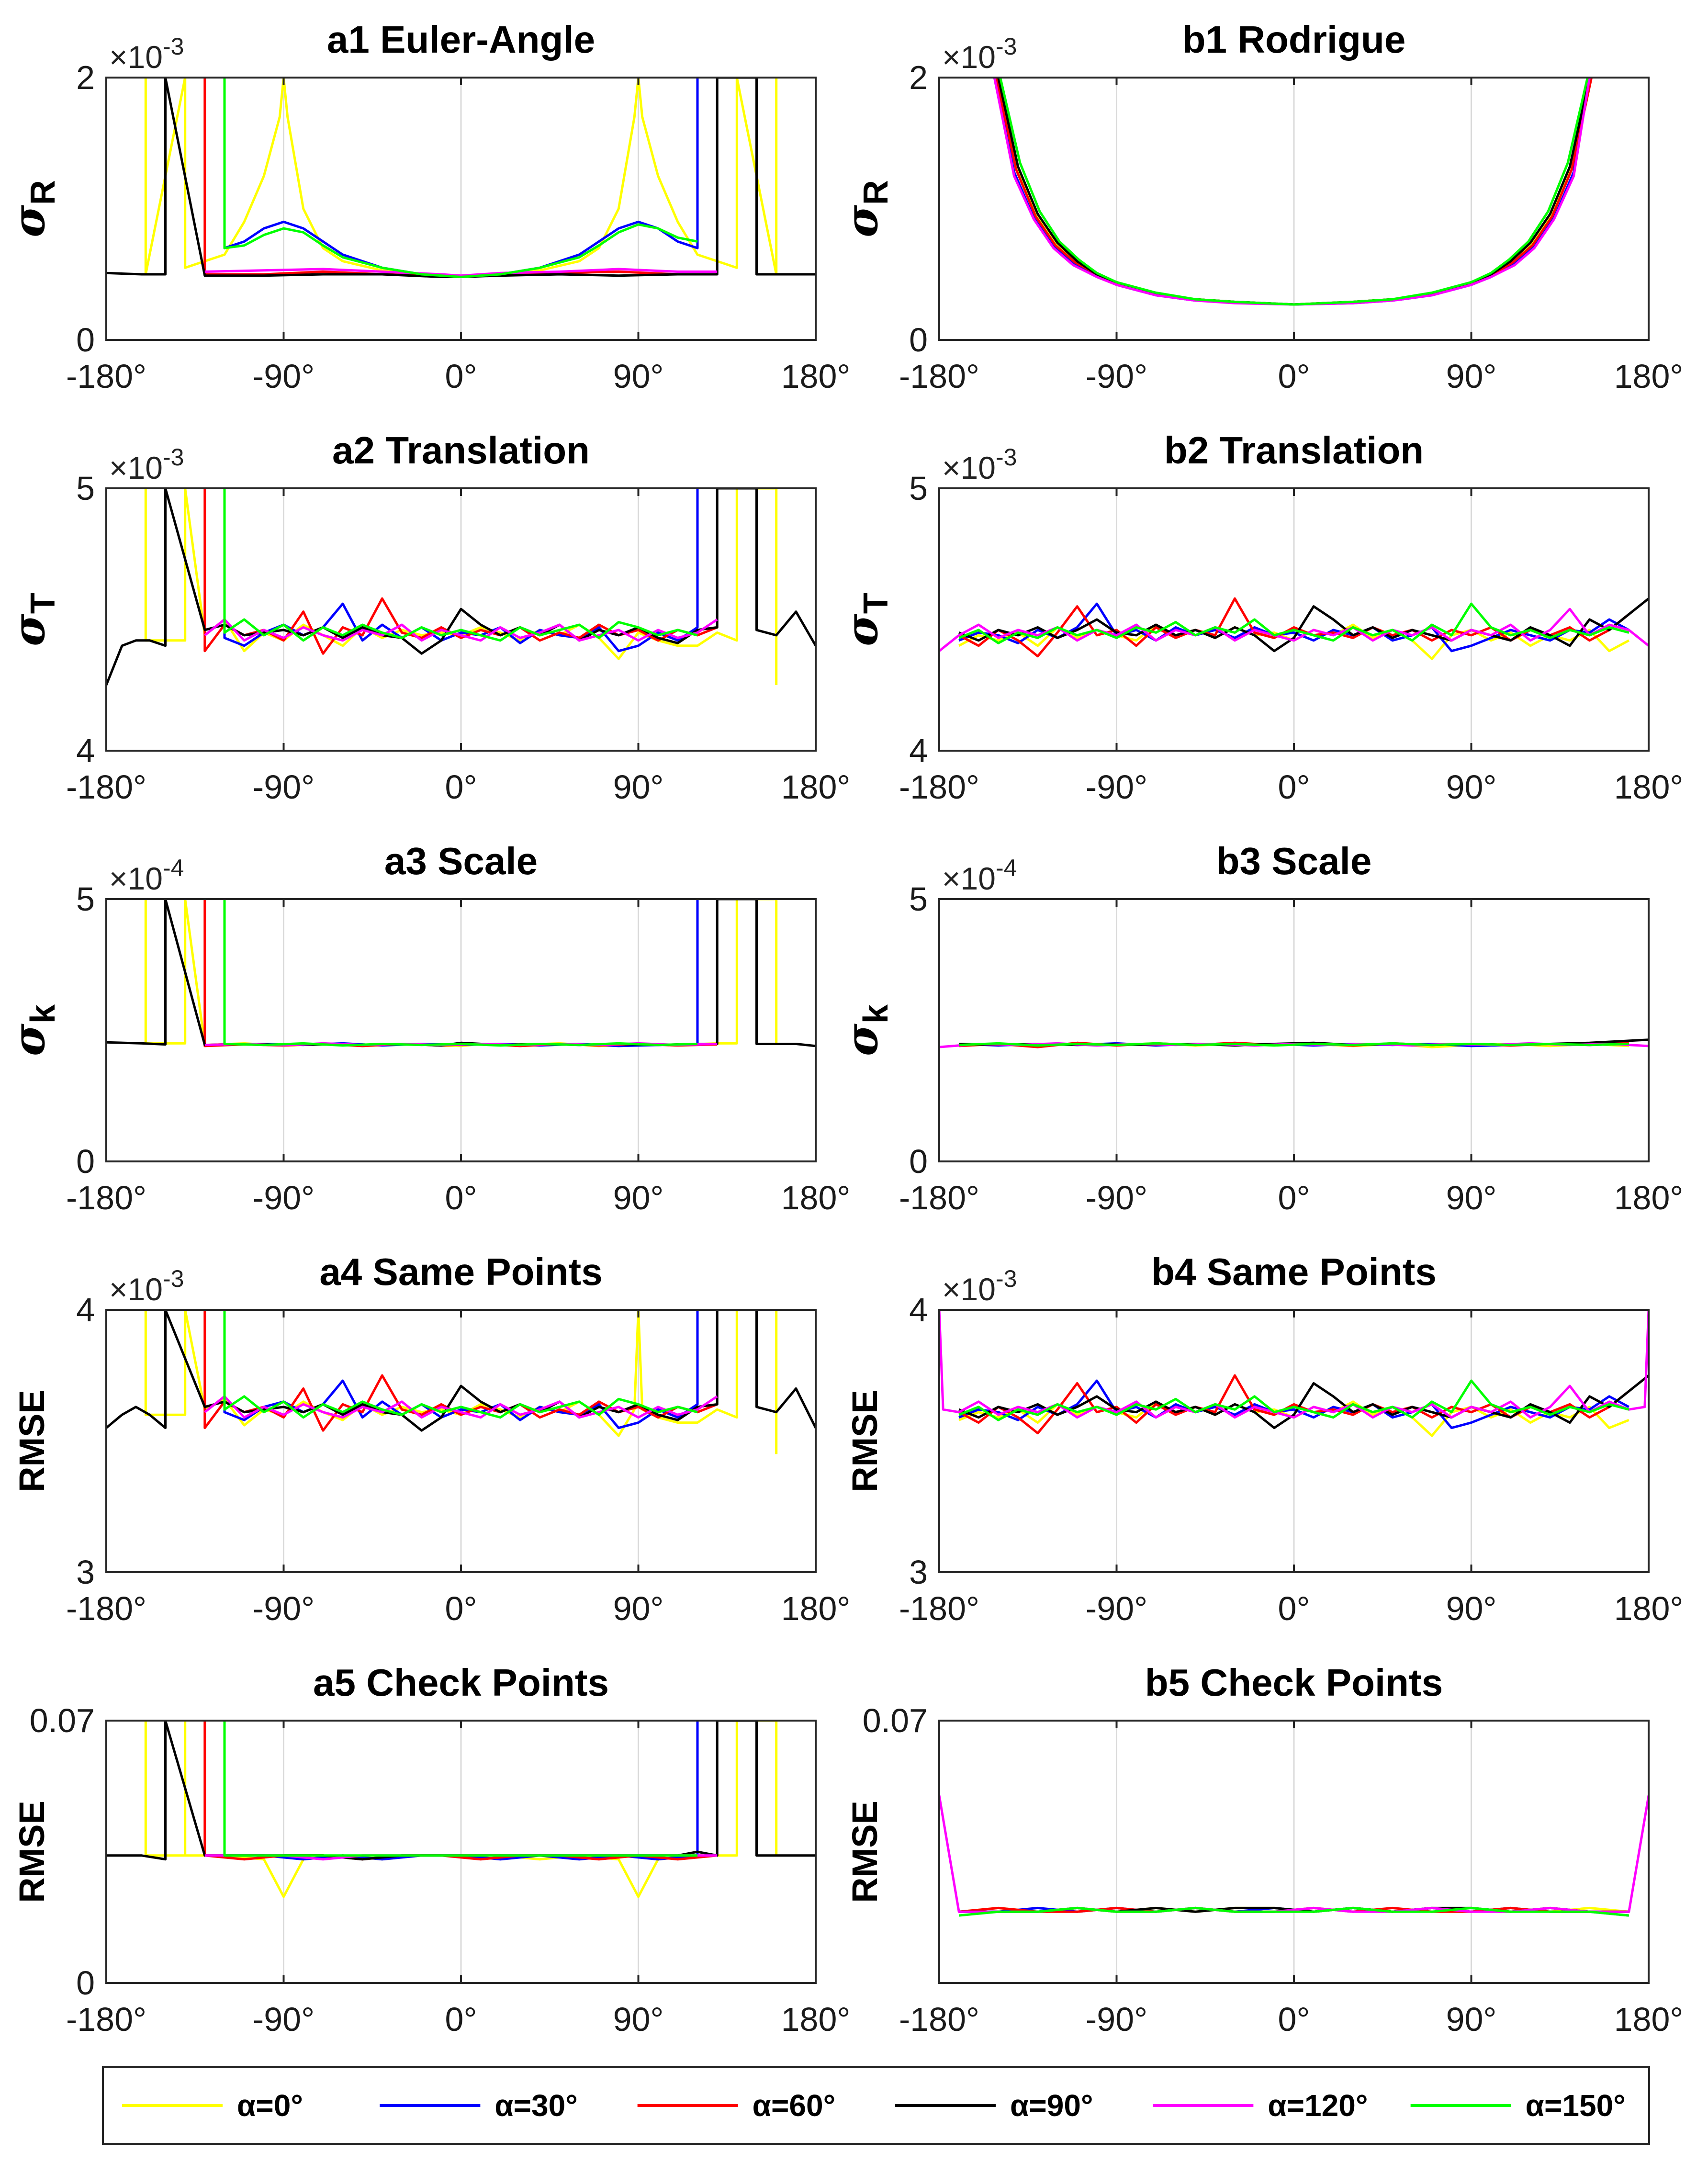 This screenshot has height=2162, width=1708. I want to click on chart-a3: -180° -90° 0° 90° 180° 0 5 ×10⁻⁴ a3 Scale σk, so click(426, 1028).